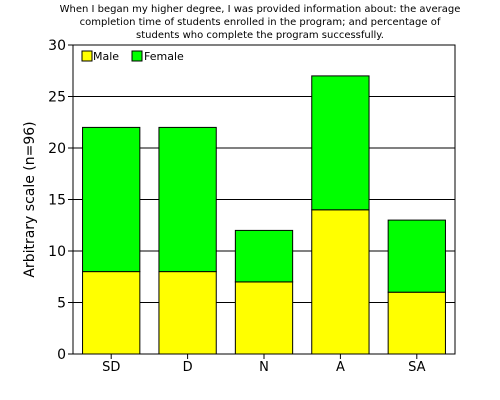 This screenshot has height=400, width=500. What do you see at coordinates (416, 367) in the screenshot?
I see `x-tick-label: SA` at bounding box center [416, 367].